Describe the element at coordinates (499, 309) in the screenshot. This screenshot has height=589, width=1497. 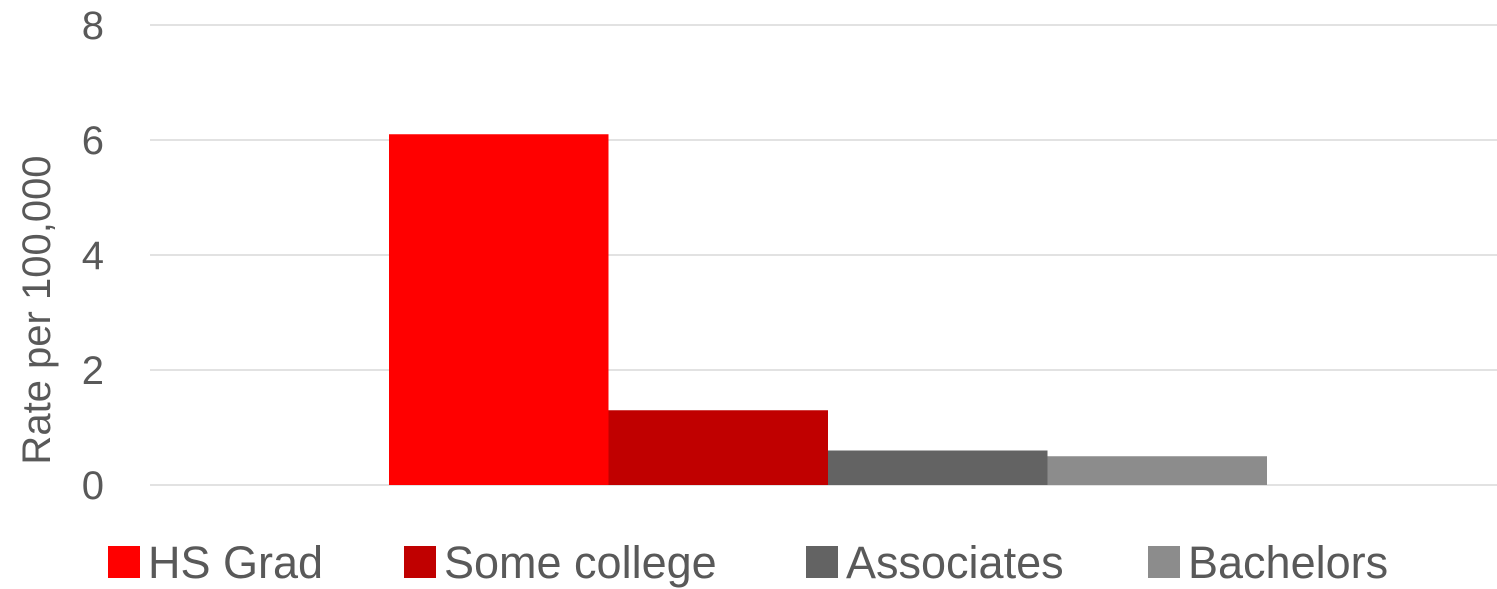
I see `bar-hs-grad` at that location.